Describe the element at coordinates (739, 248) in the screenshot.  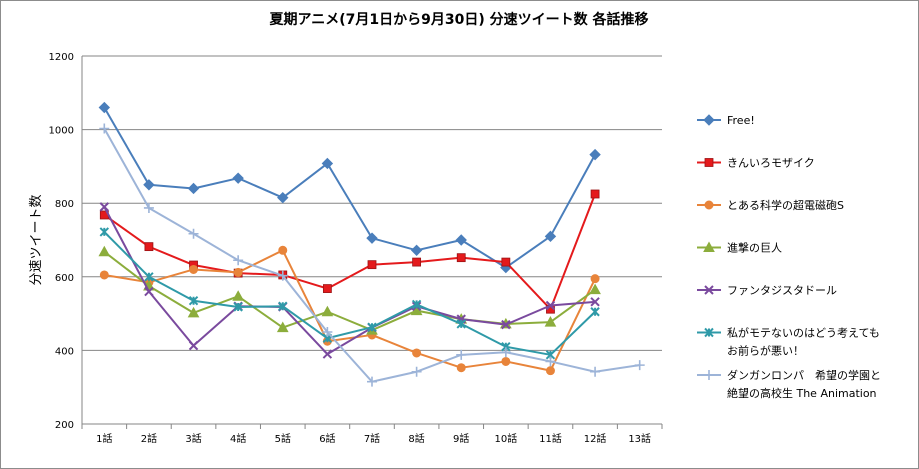
I see `legend-item: 進撃の巨人` at that location.